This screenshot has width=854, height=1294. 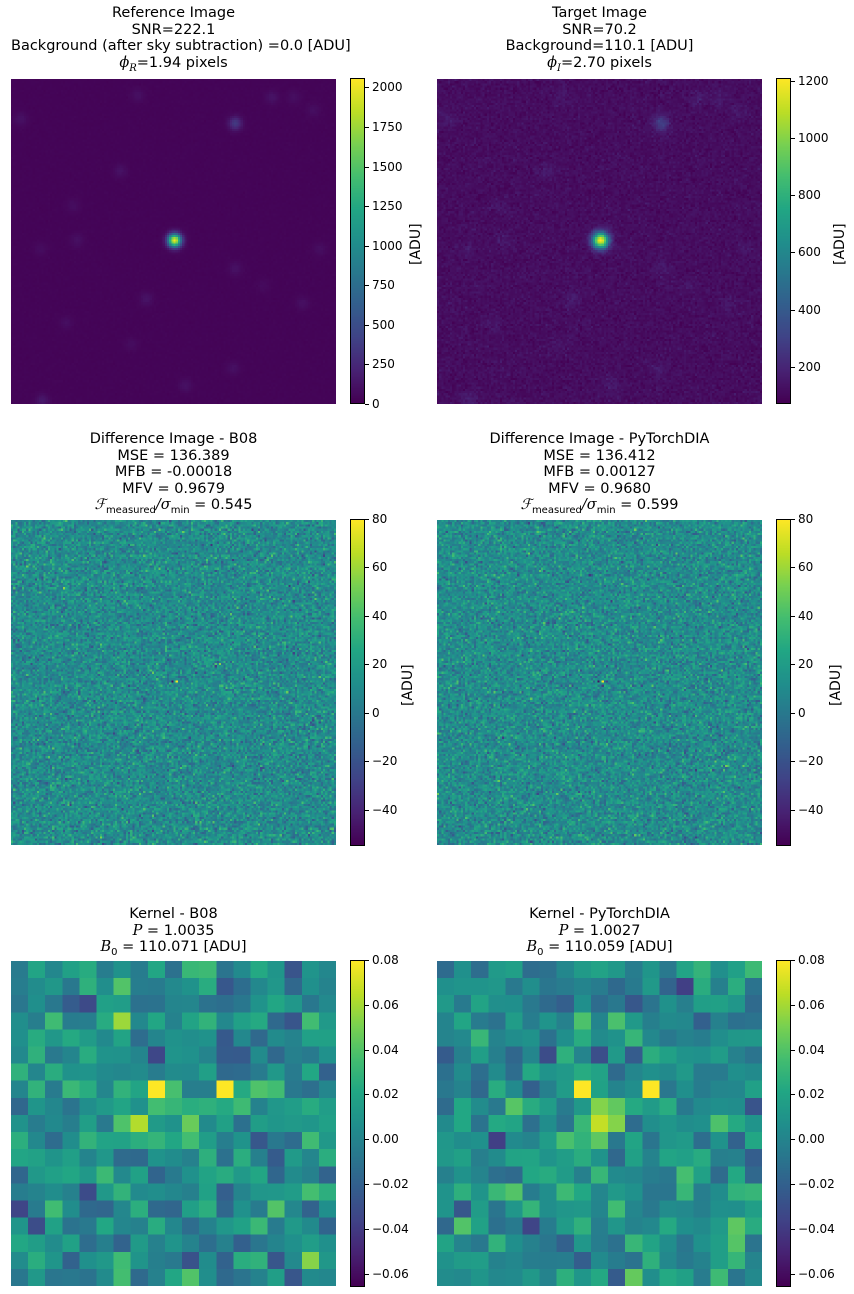 What do you see at coordinates (173, 439) in the screenshot?
I see `title-line: Difference Image - B08` at bounding box center [173, 439].